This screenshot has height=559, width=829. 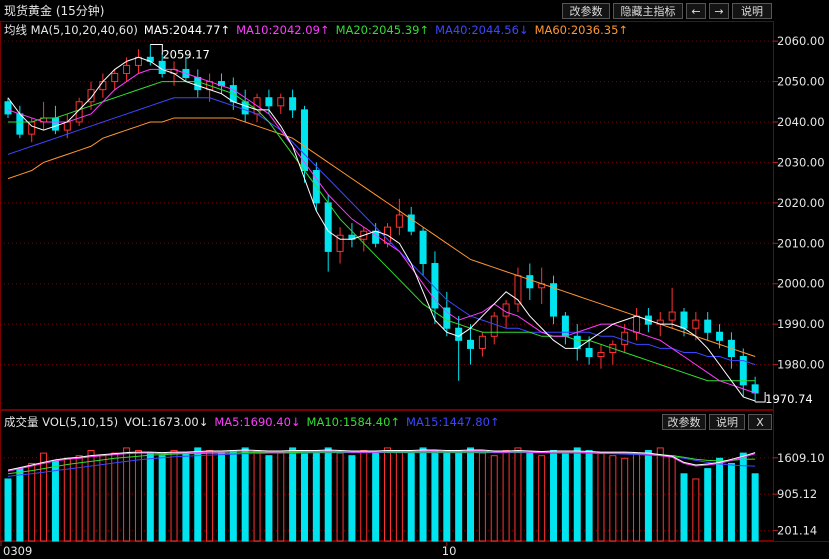 What do you see at coordinates (449, 551) in the screenshot?
I see `x-tick-label: 10` at bounding box center [449, 551].